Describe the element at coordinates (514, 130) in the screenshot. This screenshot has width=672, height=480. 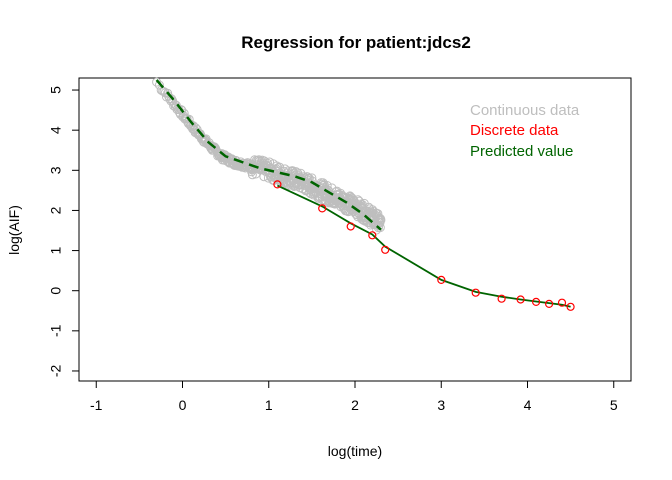
I see `legend-discrete: Discrete data` at that location.